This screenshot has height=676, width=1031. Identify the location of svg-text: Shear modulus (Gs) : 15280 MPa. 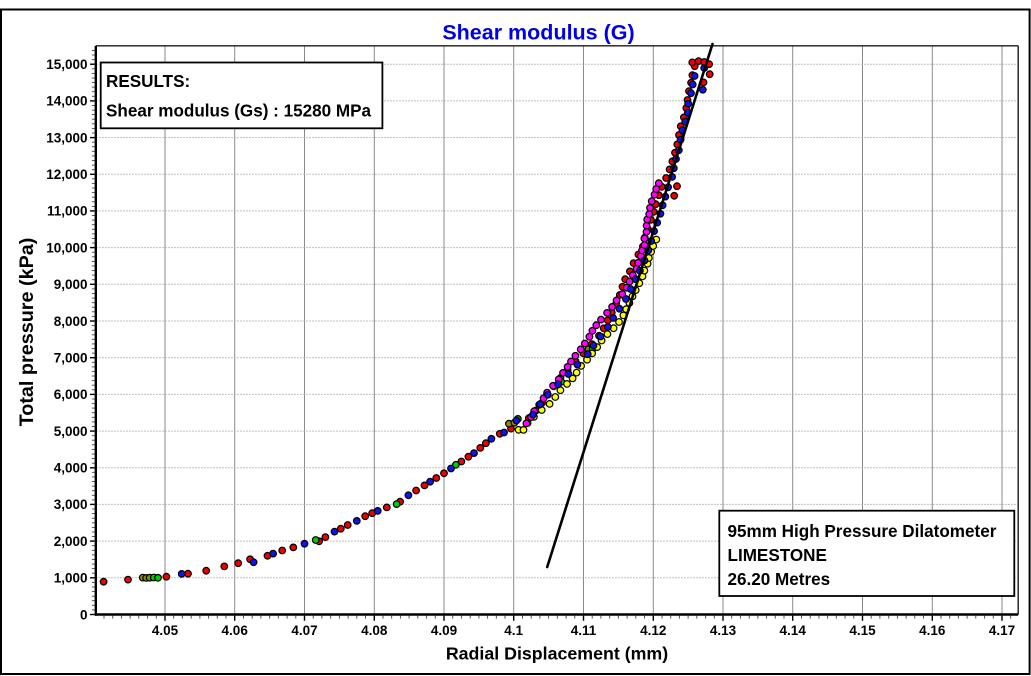
(239, 111).